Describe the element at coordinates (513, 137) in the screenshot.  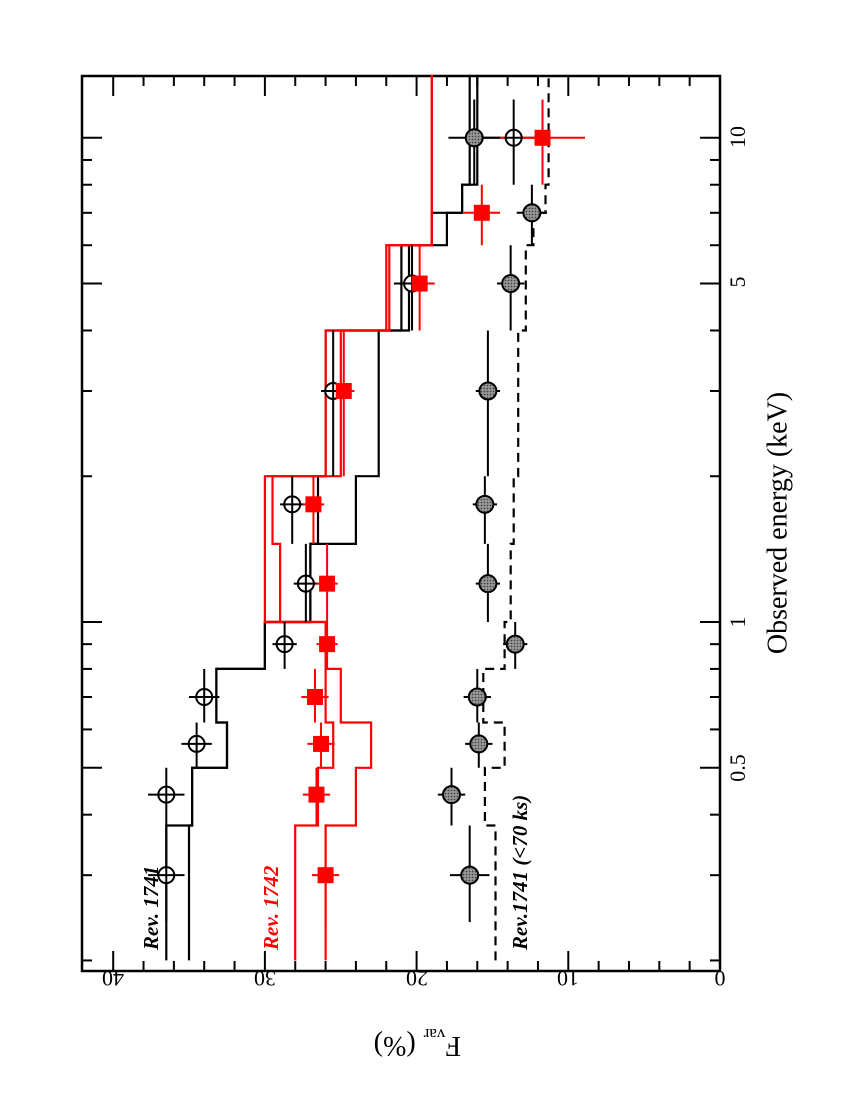
I see `marker-s0-p9` at that location.